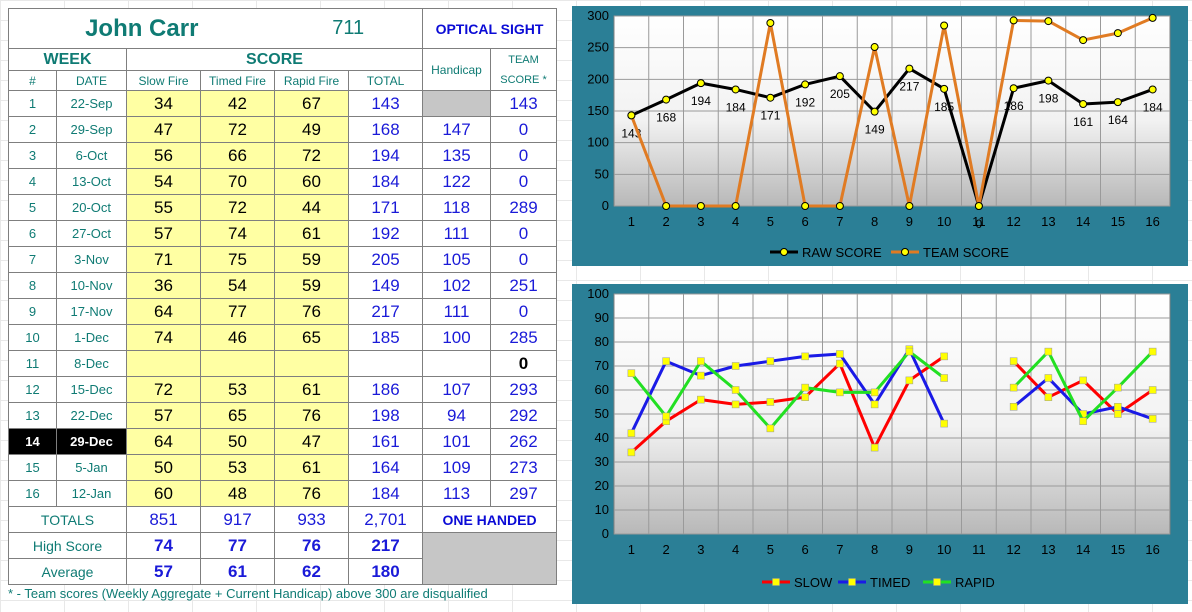 The width and height of the screenshot is (1192, 612). Describe the element at coordinates (385, 389) in the screenshot. I see `total-cell: 186` at that location.